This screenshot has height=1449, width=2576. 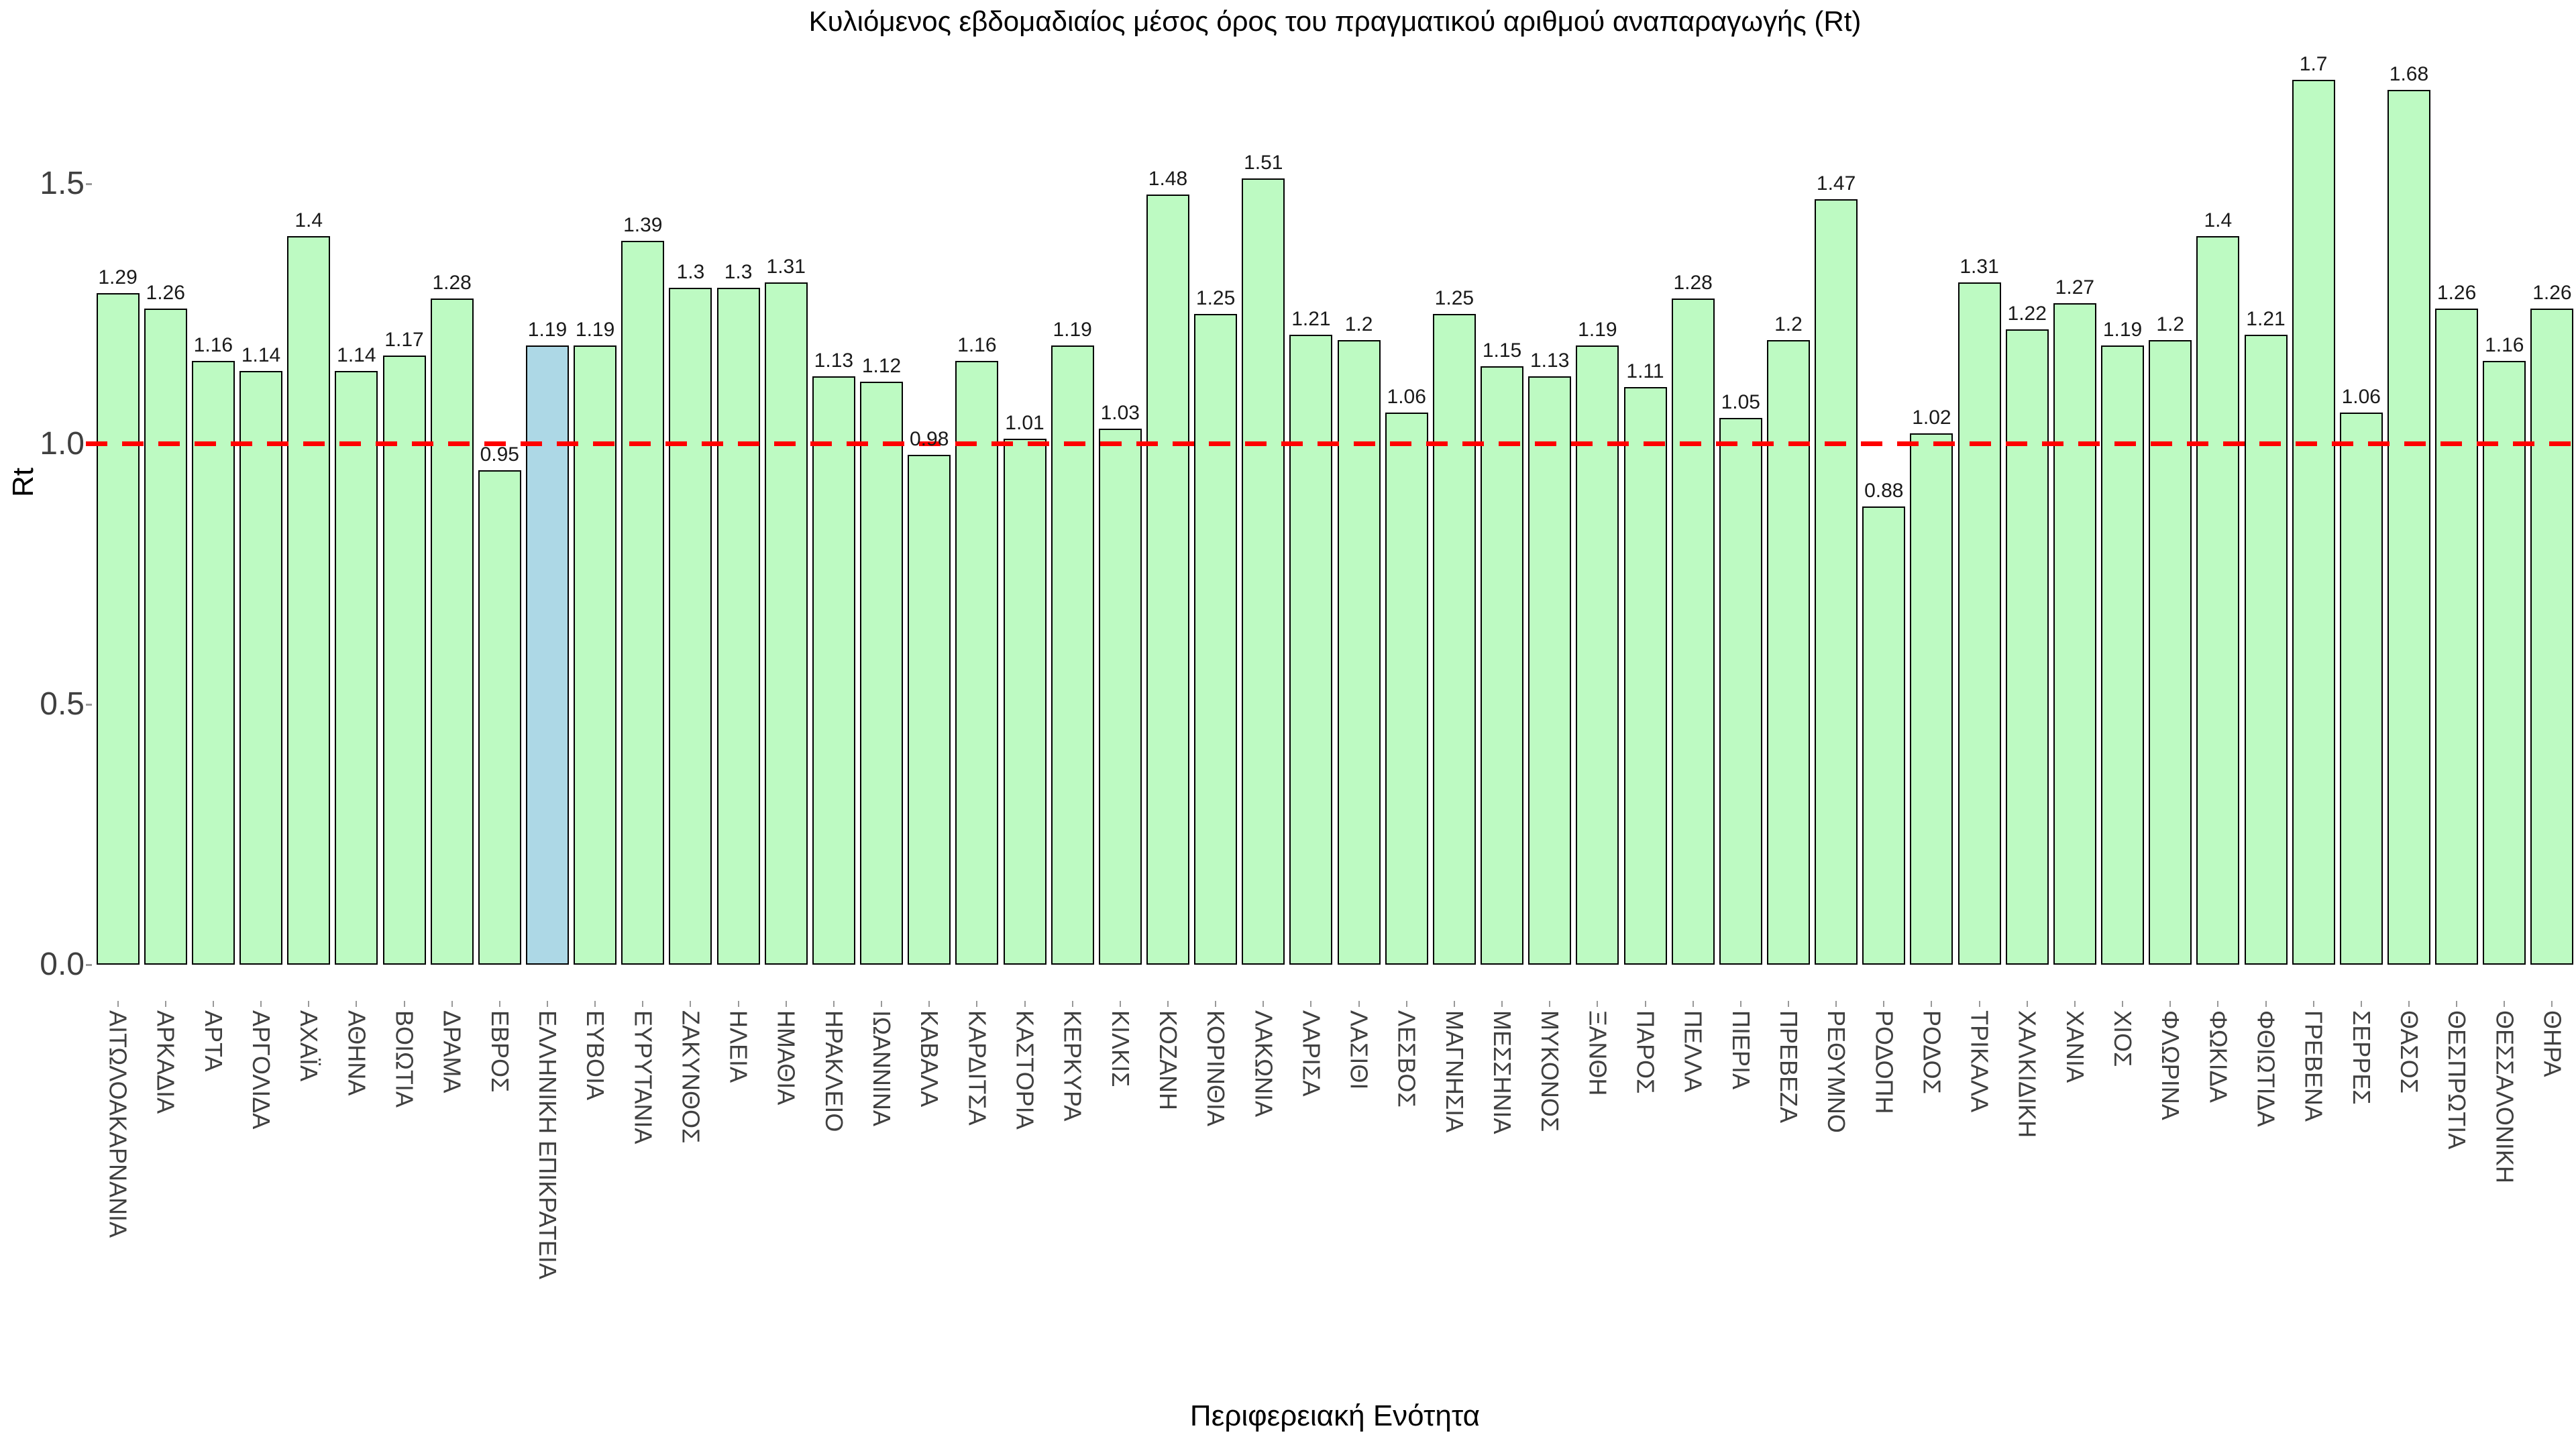 I want to click on bar-value-label: 1.14, so click(x=261, y=355).